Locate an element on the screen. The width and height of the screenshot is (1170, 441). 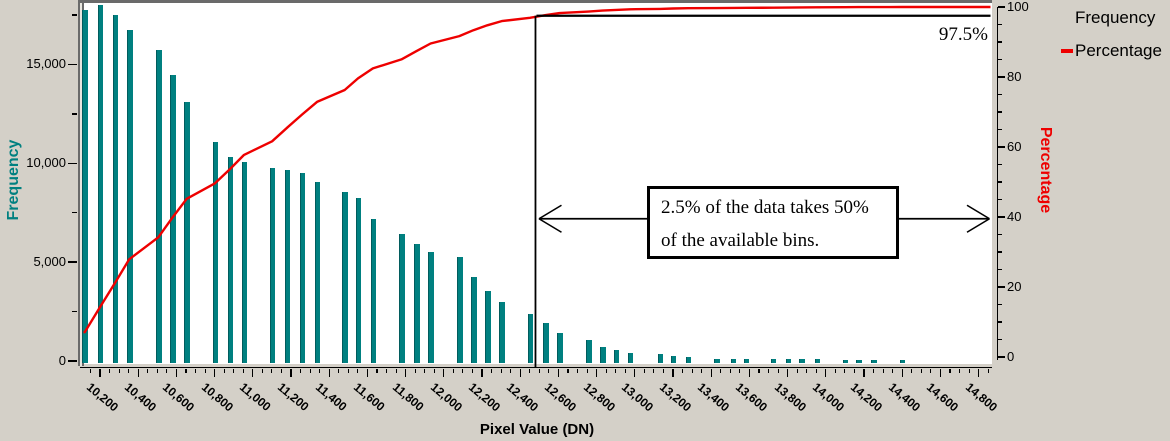
x-axis-title: Pixel Value (DN) is located at coordinates (537, 429).